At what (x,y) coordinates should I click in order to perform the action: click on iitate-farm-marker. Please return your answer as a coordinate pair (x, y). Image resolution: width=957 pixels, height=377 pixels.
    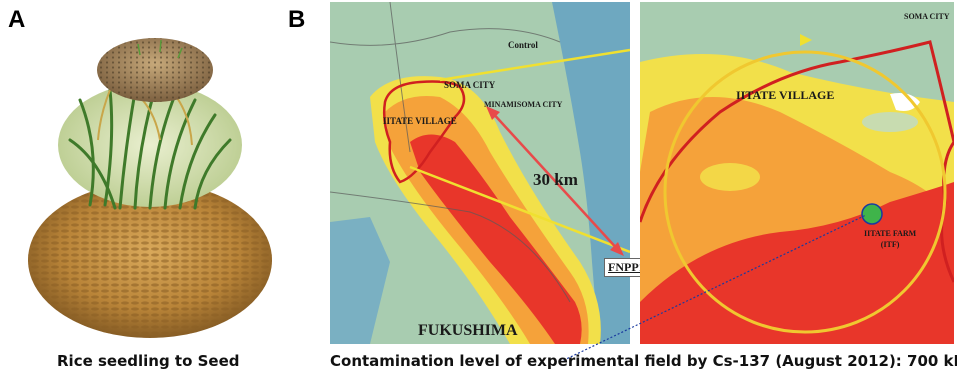
    Looking at the image, I should click on (872, 214).